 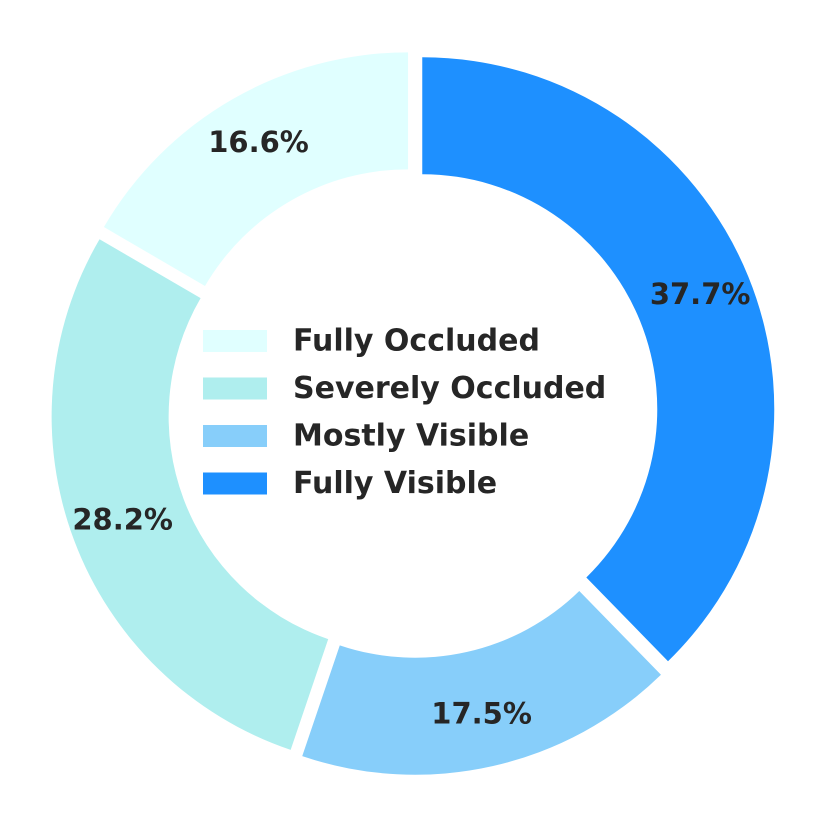 What do you see at coordinates (122, 520) in the screenshot?
I see `data-label: 28.2%` at bounding box center [122, 520].